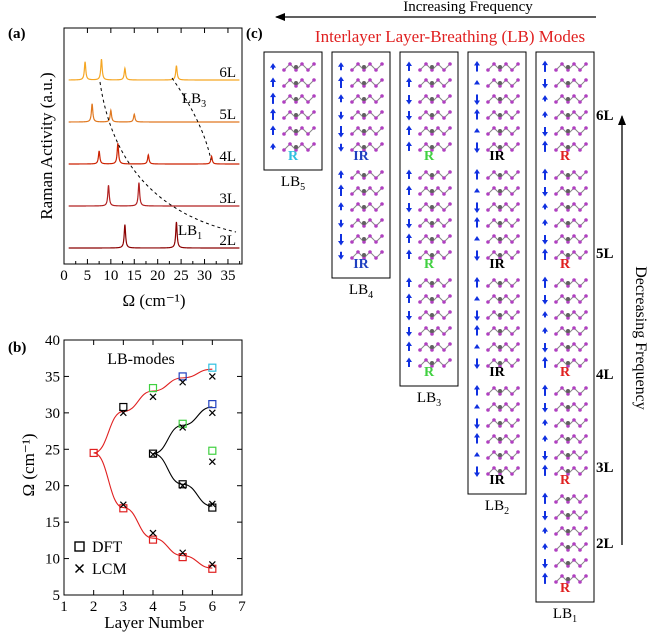 This screenshot has height=638, width=650. I want to click on layer-labels: 6L 5L 4L 3L 2L, so click(605, 330).